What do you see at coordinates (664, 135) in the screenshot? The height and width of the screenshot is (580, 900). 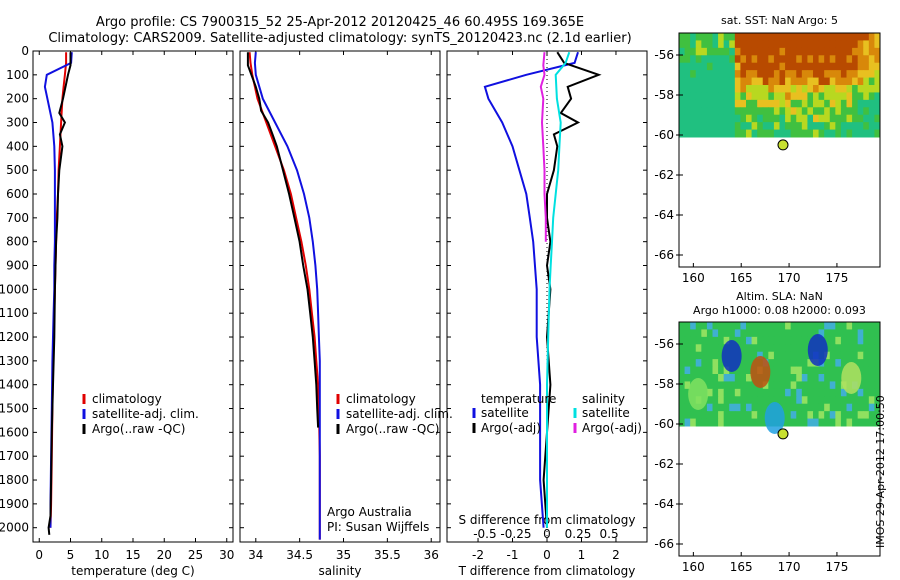 I see `sst_map-ytick-label: -60` at bounding box center [664, 135].